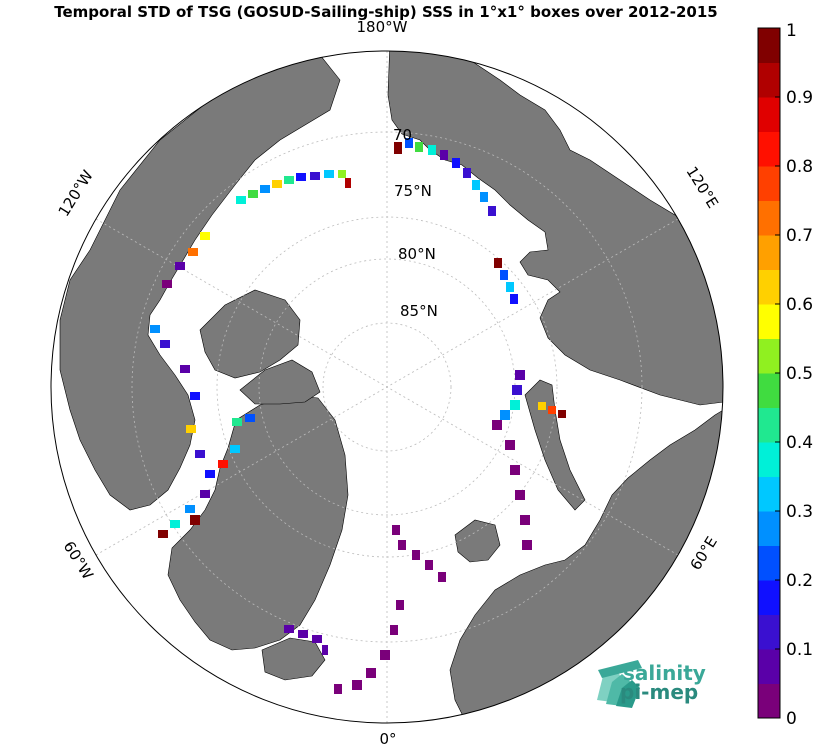 This screenshot has width=820, height=747. Describe the element at coordinates (799, 305) in the screenshot. I see `colorbar-tick-label: 0.6` at that location.